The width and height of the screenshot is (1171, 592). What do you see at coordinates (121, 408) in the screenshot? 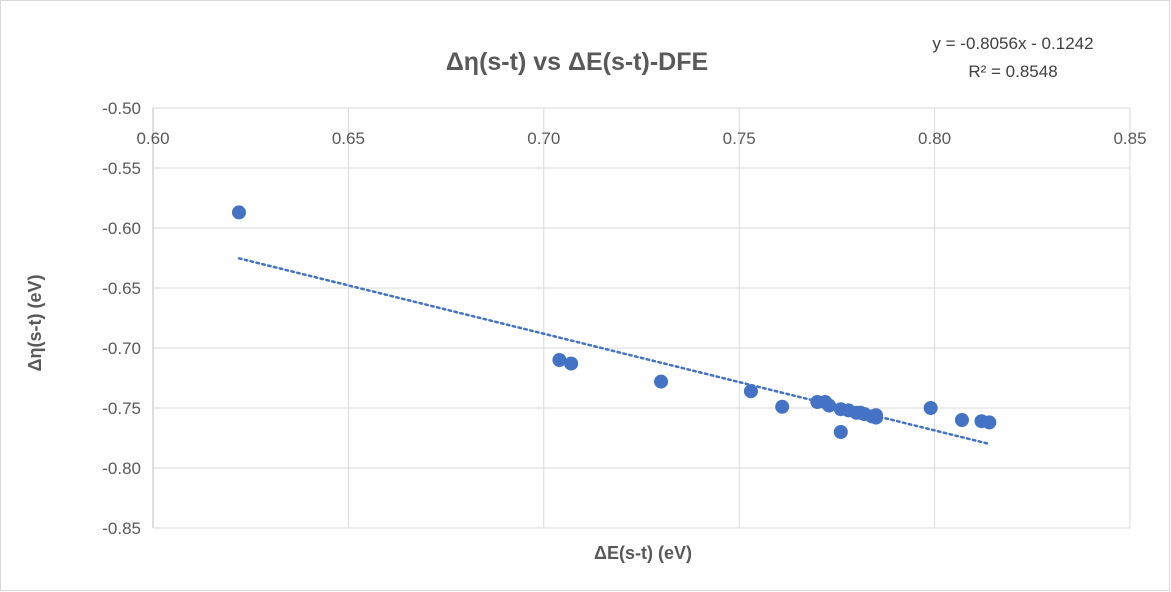
I see `y-tick-label: -0.75` at bounding box center [121, 408].